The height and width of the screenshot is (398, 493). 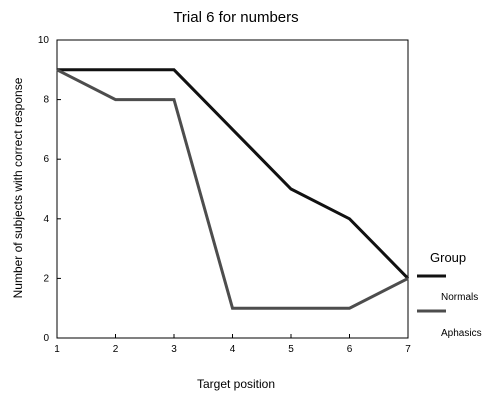 I want to click on x-tick-label: 7, so click(x=408, y=349).